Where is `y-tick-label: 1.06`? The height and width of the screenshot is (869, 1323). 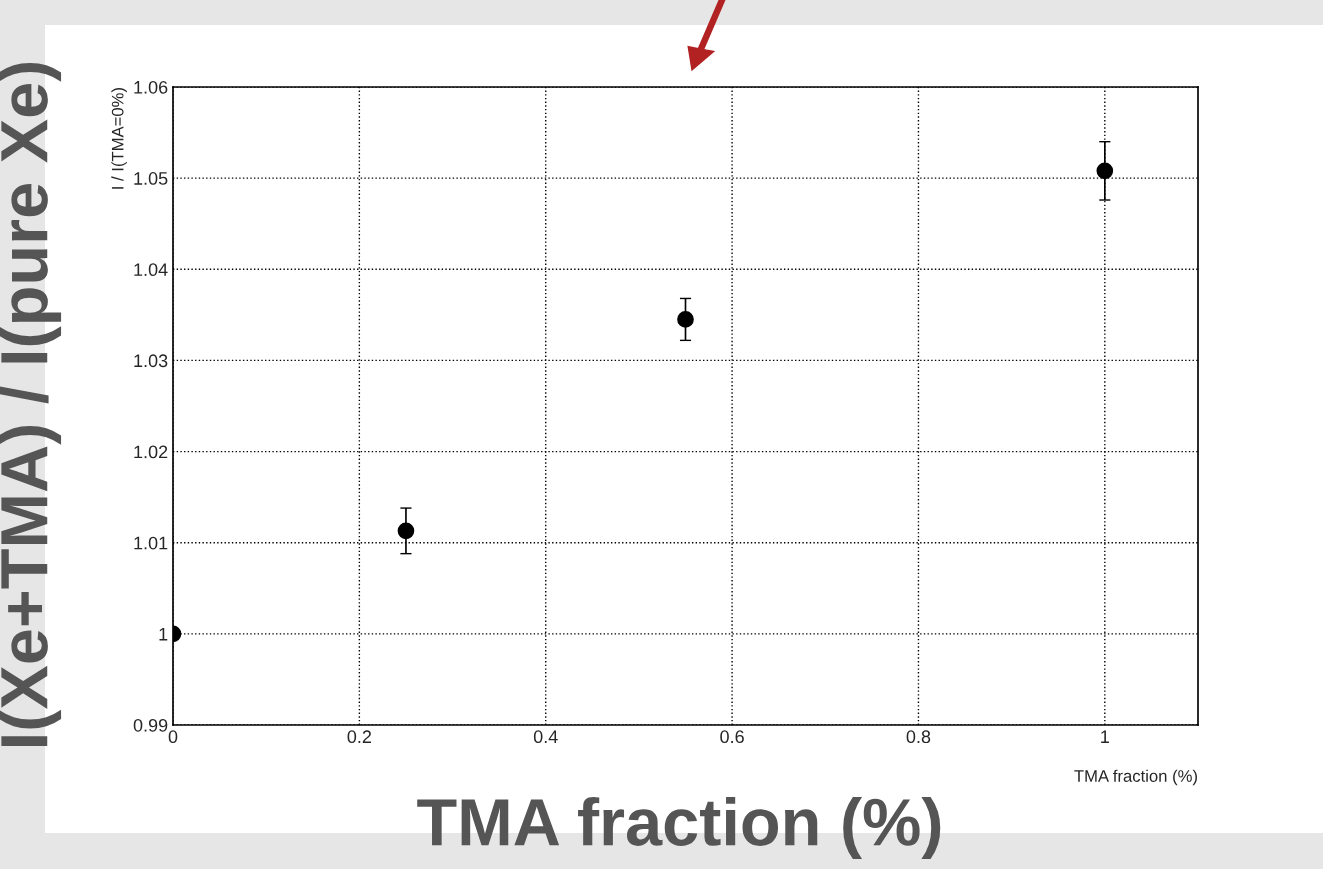 y-tick-label: 1.06 is located at coordinates (151, 87).